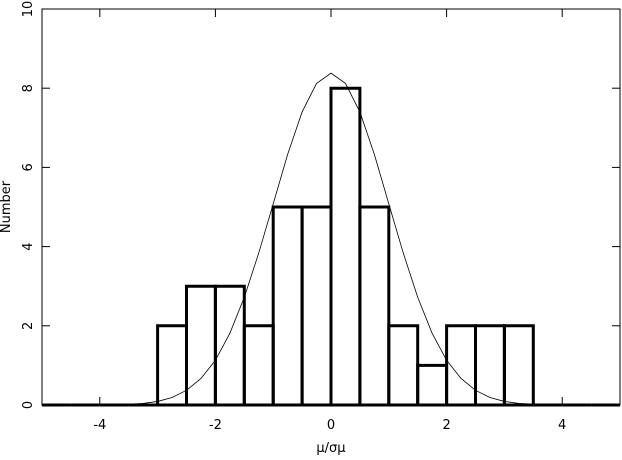 The width and height of the screenshot is (622, 460). I want to click on y-tick-label: 0, so click(28, 405).